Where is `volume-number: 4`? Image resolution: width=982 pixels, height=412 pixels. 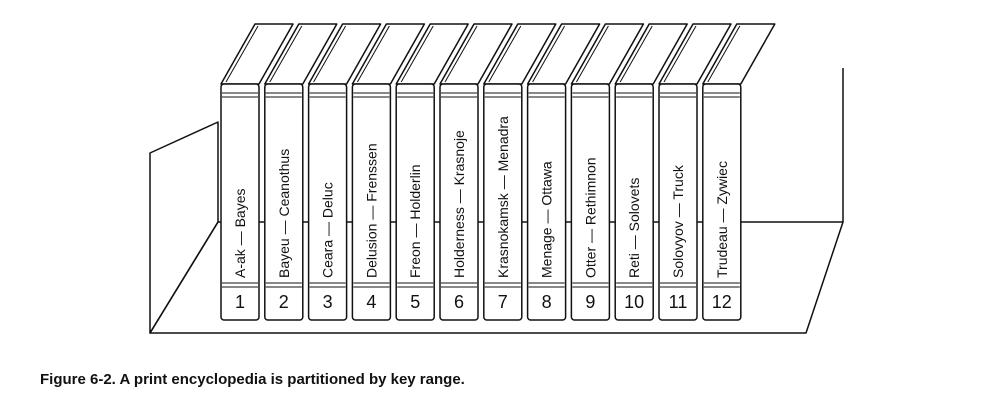 volume-number: 4 is located at coordinates (371, 302).